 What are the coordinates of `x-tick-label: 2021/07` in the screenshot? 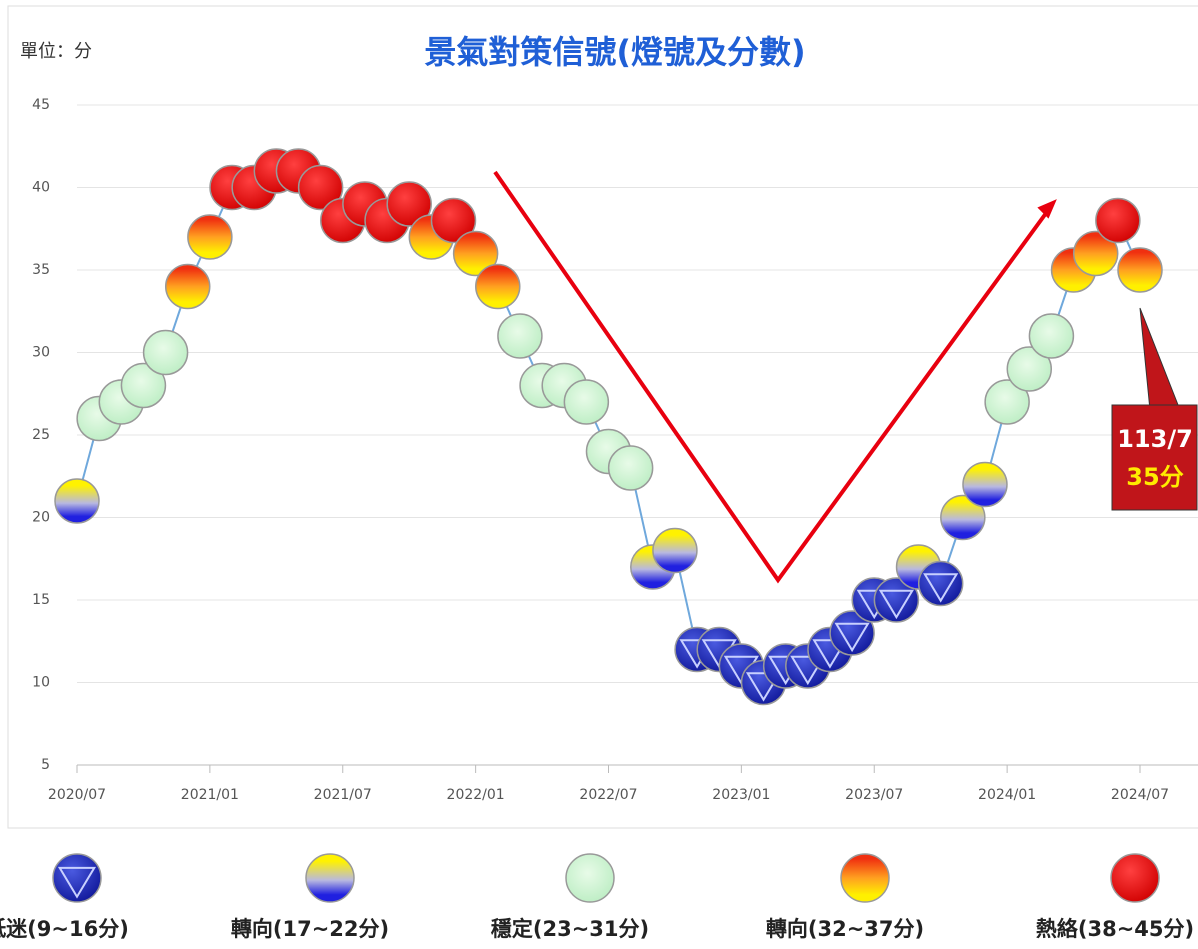 It's located at (343, 795).